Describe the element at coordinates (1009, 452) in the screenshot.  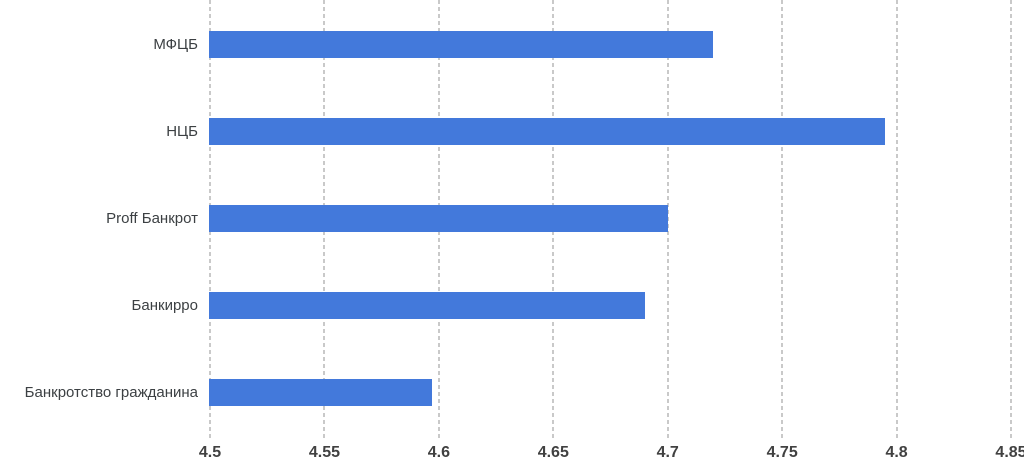
I see `tick-label: 4.85` at that location.